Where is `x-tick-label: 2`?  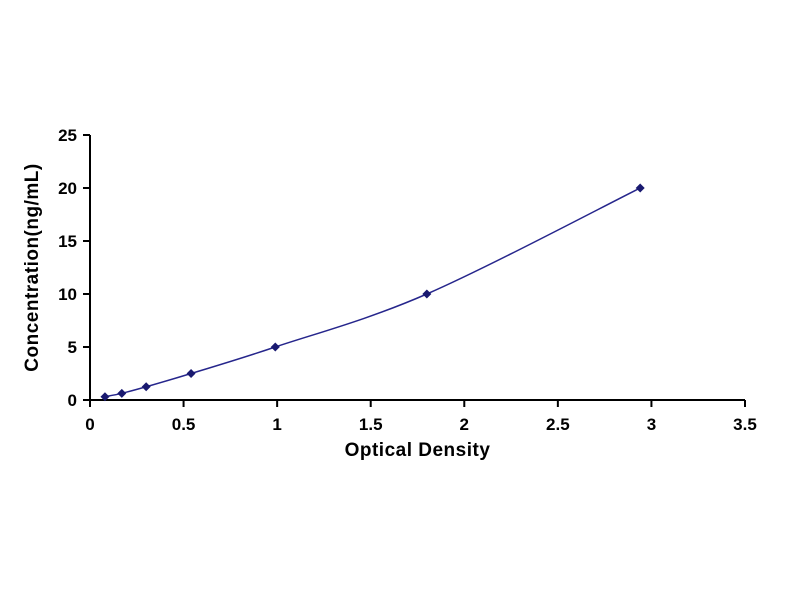 x-tick-label: 2 is located at coordinates (464, 424).